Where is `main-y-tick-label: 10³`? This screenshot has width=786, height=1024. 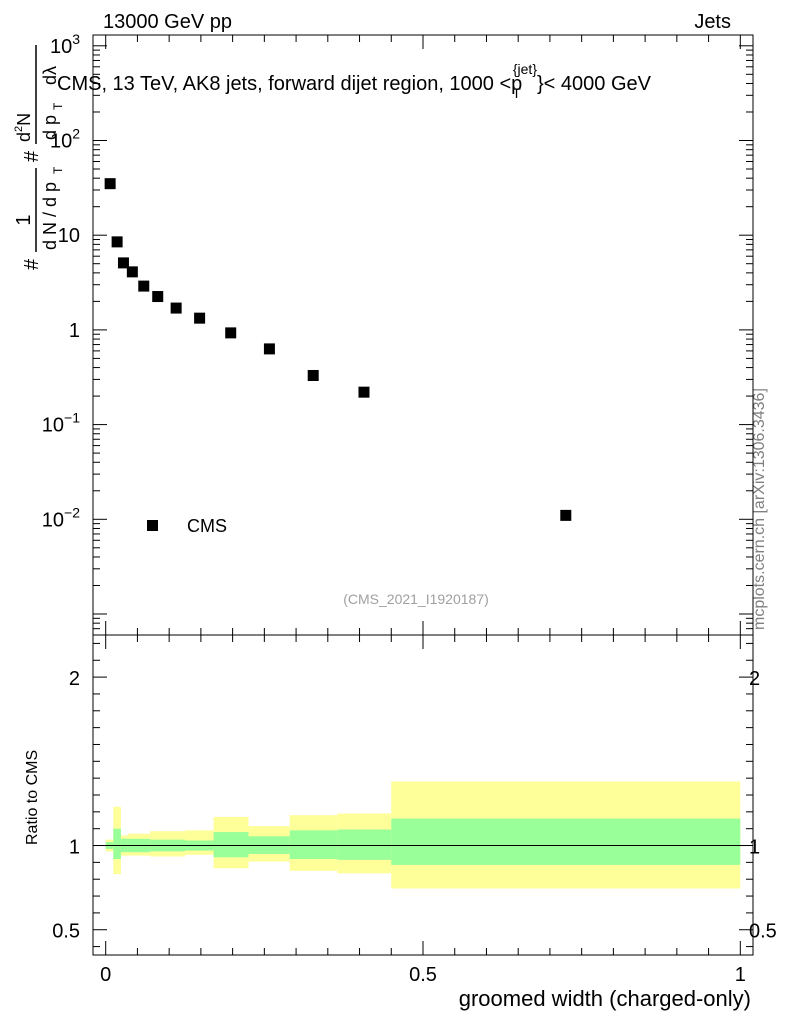 main-y-tick-label: 10³ is located at coordinates (65, 44).